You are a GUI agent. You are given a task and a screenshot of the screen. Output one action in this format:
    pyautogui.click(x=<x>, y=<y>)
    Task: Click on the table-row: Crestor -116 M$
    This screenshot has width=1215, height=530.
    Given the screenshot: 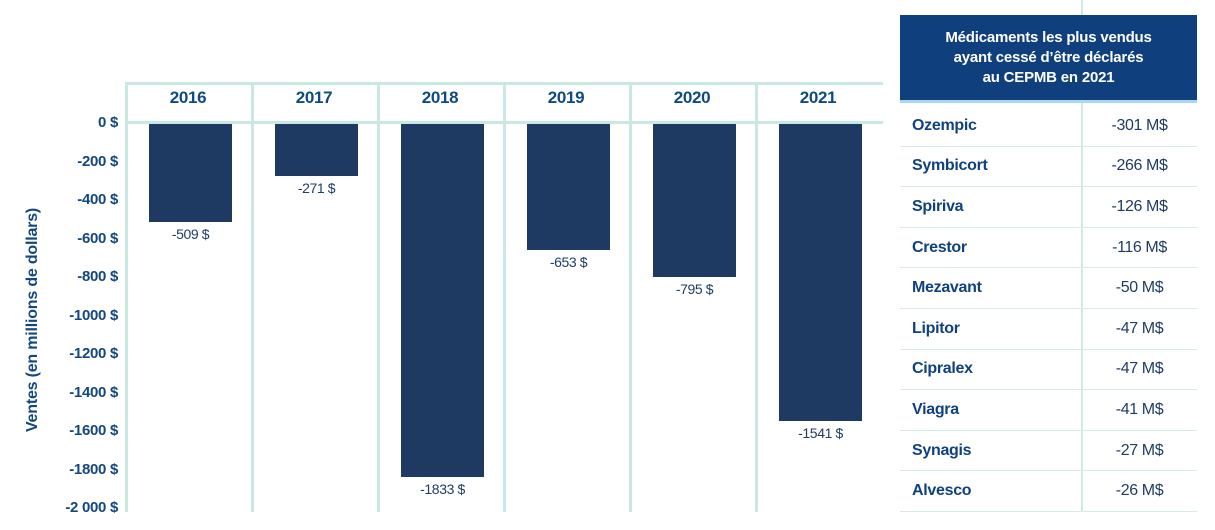 What is the action you would take?
    pyautogui.click(x=1048, y=248)
    